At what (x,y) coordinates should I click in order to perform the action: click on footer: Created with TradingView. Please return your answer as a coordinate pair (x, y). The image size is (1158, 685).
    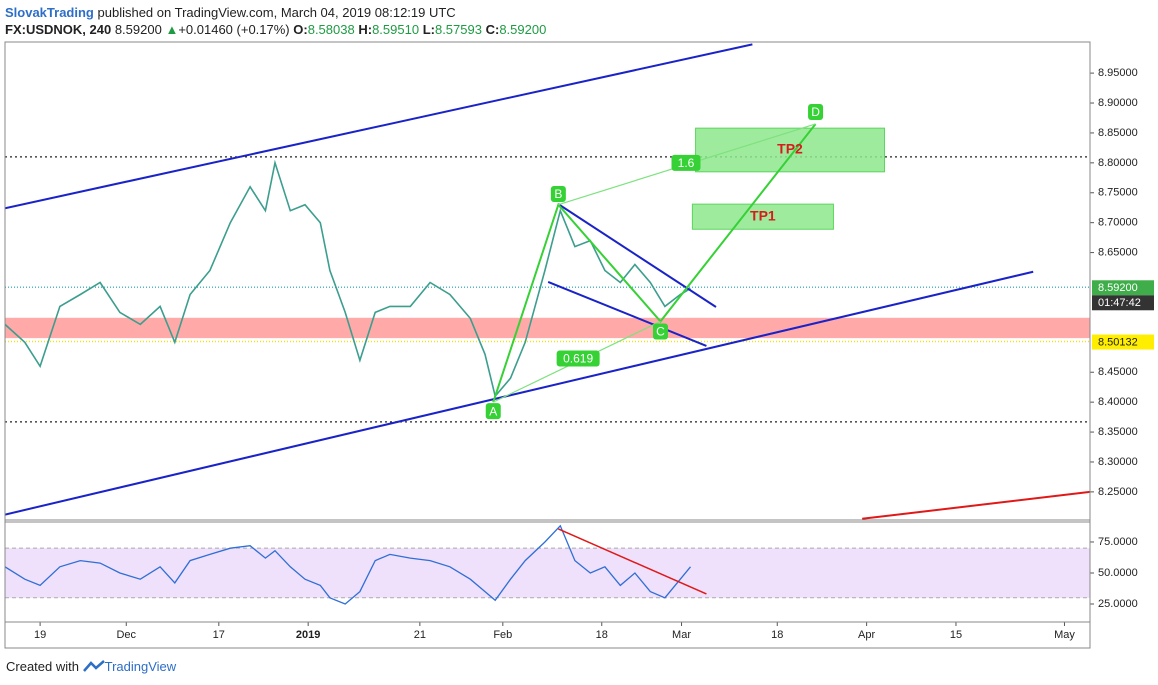
    Looking at the image, I should click on (91, 666).